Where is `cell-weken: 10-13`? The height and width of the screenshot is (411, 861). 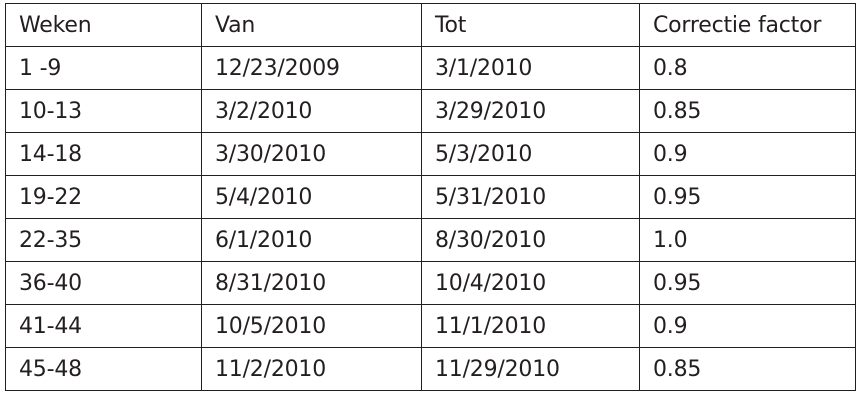
cell-weken: 10-13 is located at coordinates (103, 111).